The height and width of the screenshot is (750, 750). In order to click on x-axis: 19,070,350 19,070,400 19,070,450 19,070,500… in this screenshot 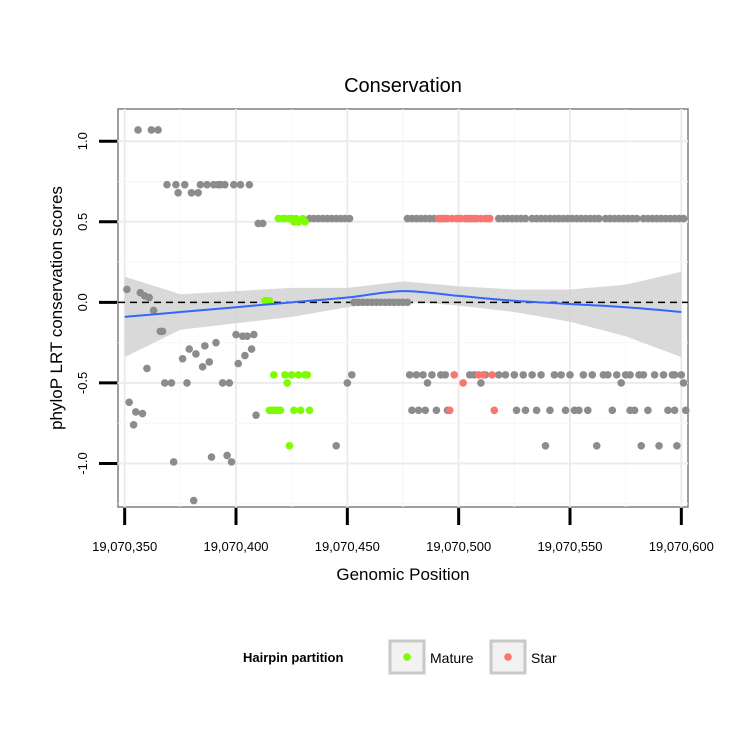, I will do `click(403, 531)`.